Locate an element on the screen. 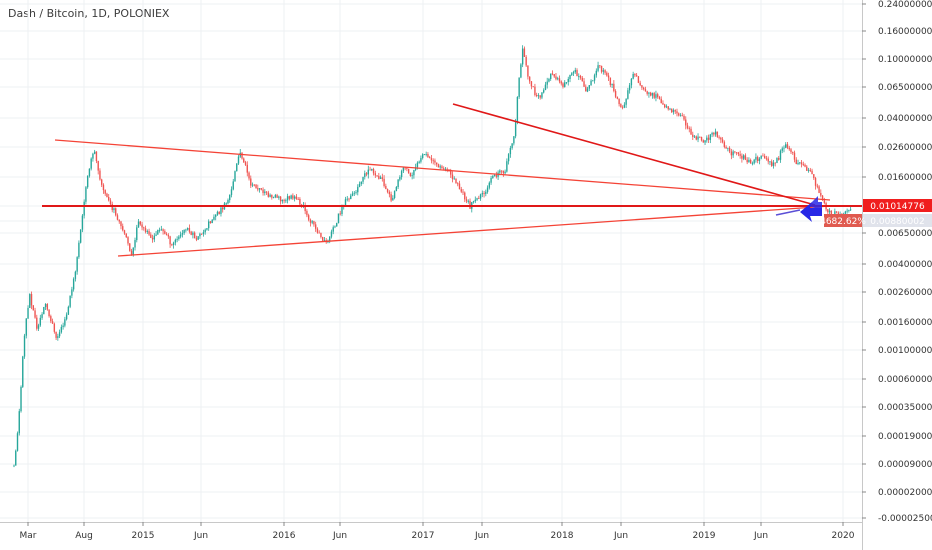 The height and width of the screenshot is (550, 932). pct-tag-bg is located at coordinates (843, 220).